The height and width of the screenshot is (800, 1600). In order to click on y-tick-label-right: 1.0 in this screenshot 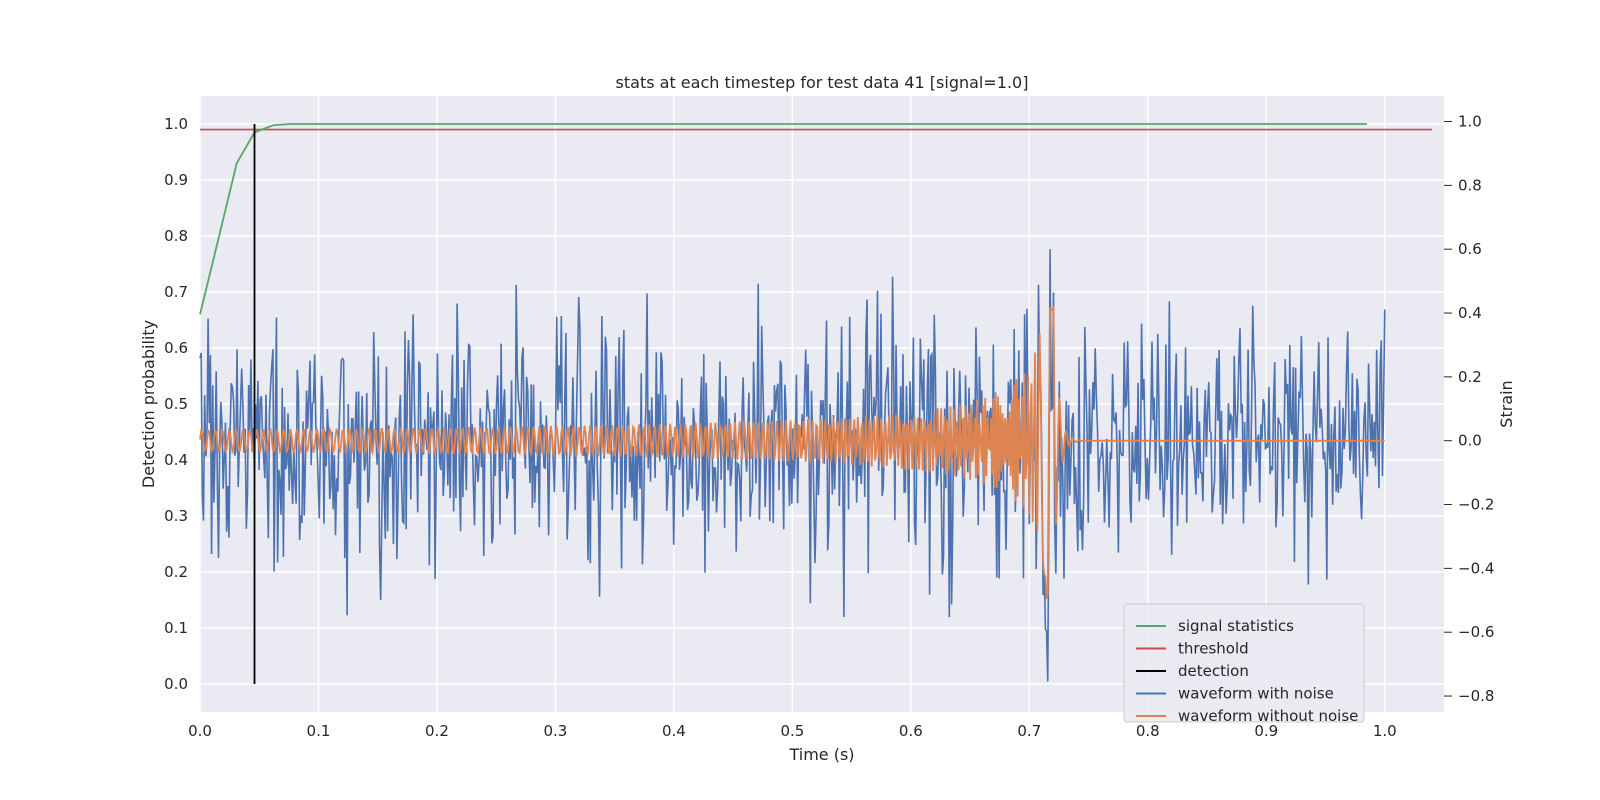, I will do `click(1470, 122)`.